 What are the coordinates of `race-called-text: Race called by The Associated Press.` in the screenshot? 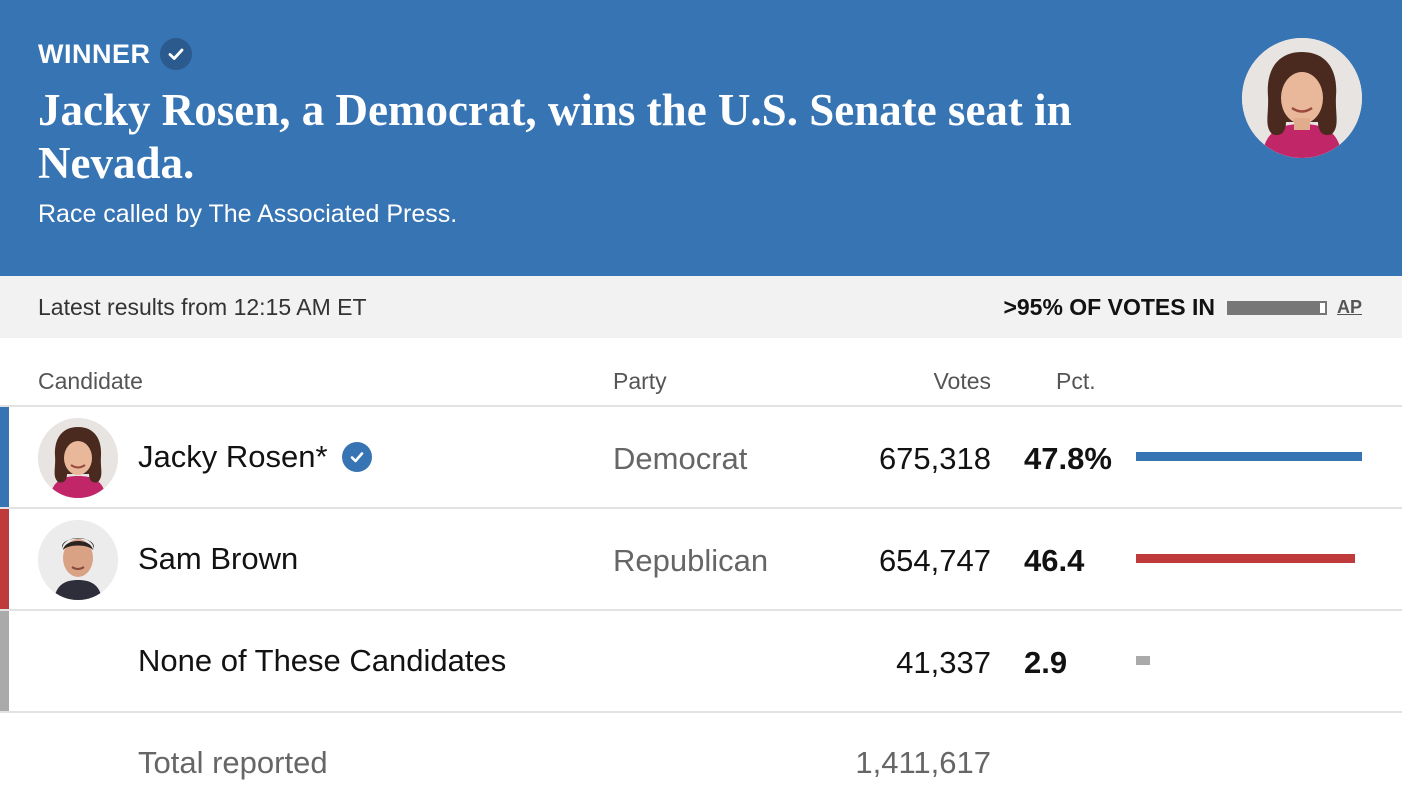 It's located at (248, 214).